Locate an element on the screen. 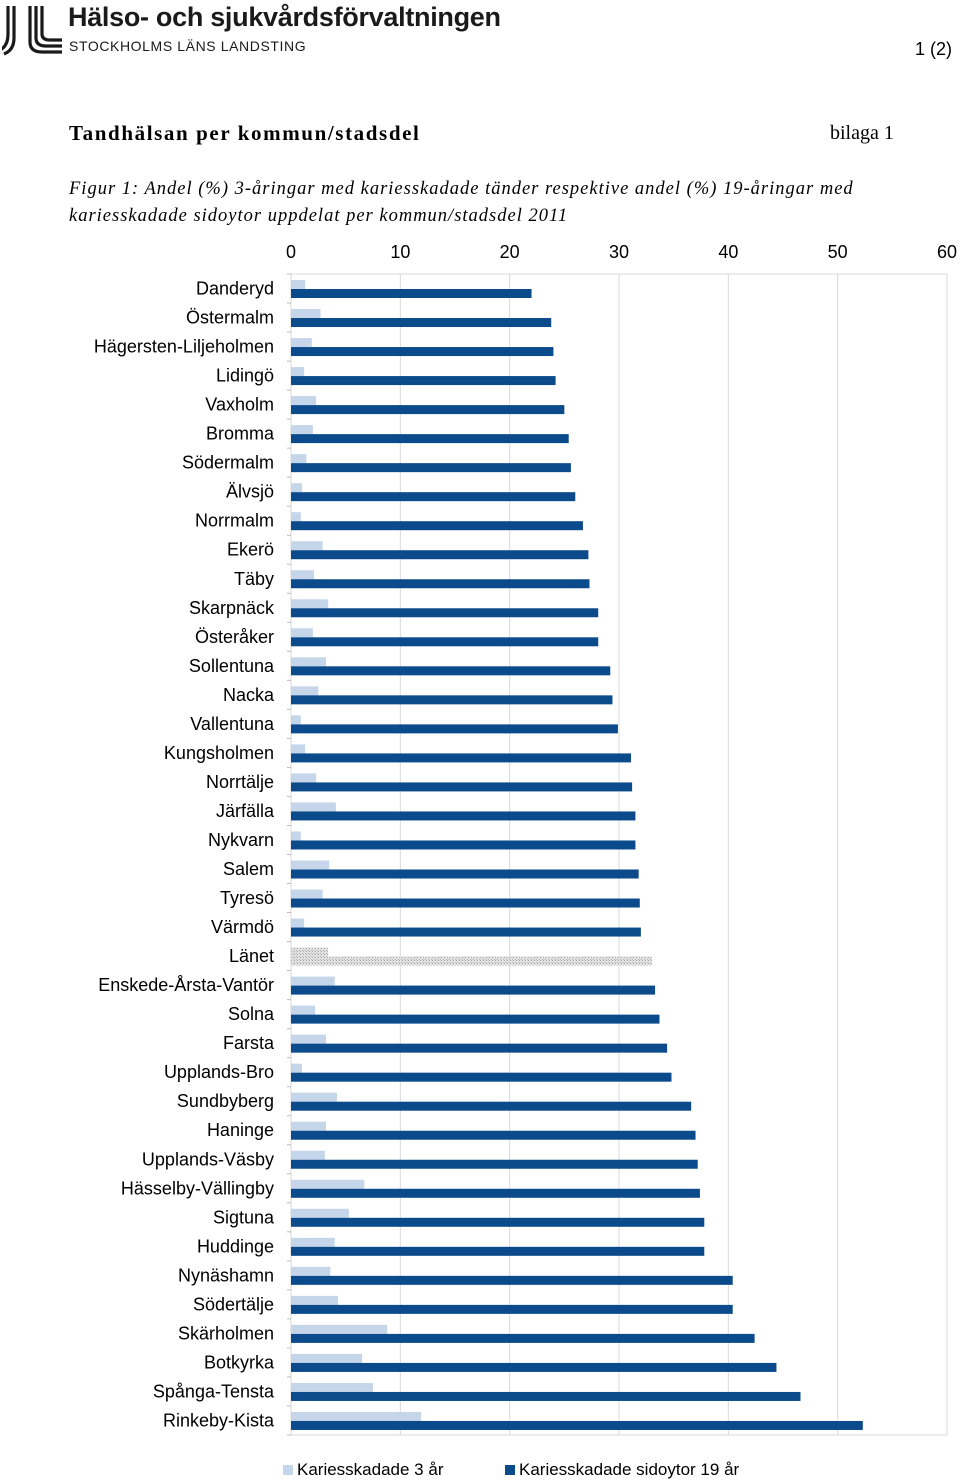  org-name: Hälso- och sjukvårdsförvaltningen is located at coordinates (284, 17).